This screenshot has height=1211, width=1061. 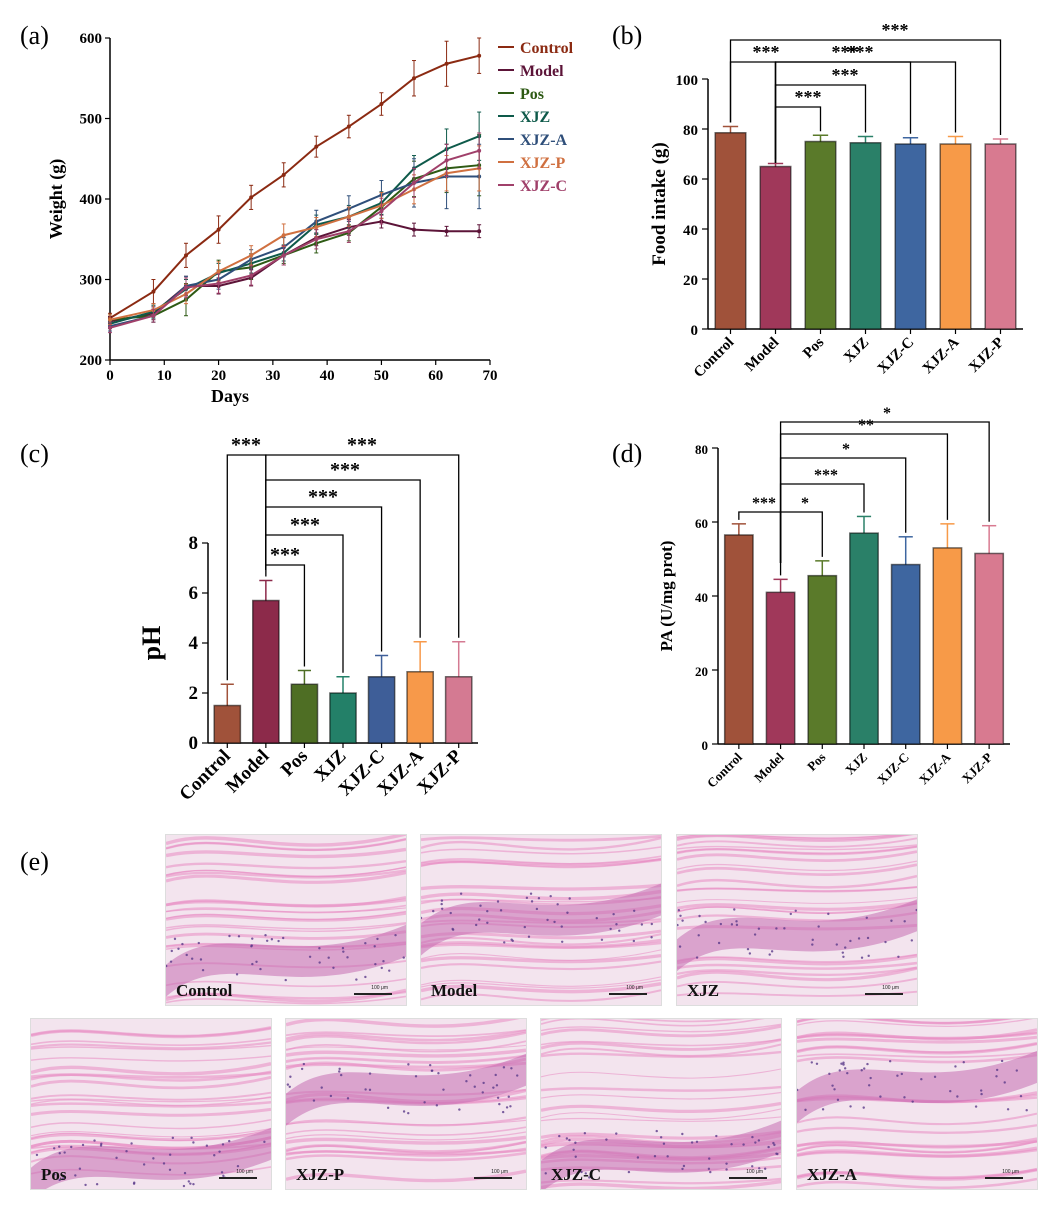 What do you see at coordinates (714, 358) in the screenshot?
I see `x-tick-label: Control` at bounding box center [714, 358].